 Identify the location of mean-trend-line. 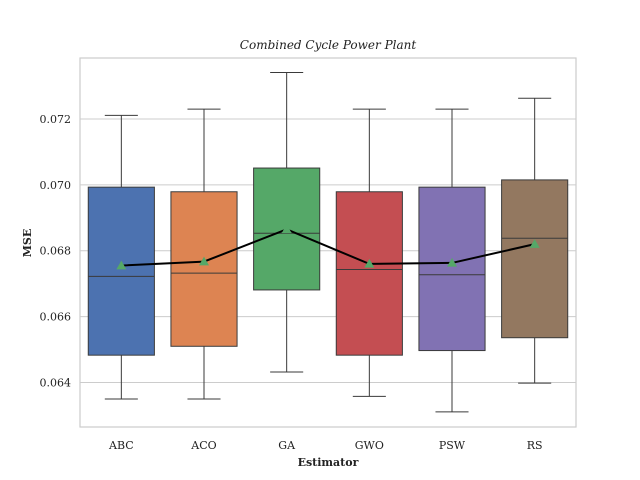
(328, 247).